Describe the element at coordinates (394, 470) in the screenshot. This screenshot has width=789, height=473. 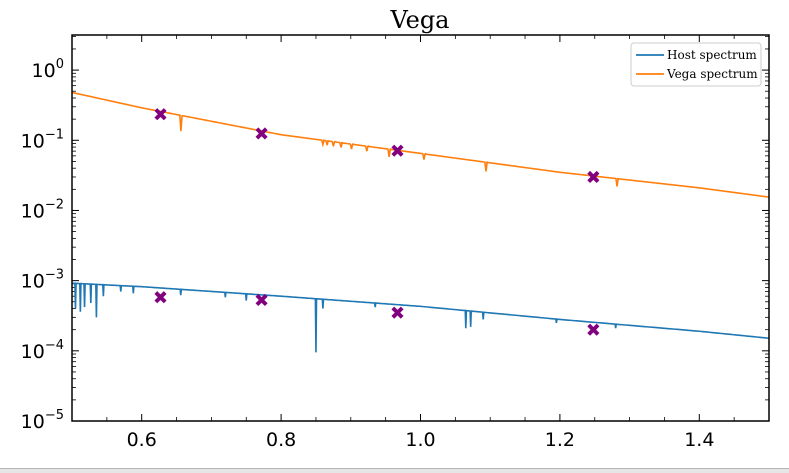
I see `window-bottom-edge` at that location.